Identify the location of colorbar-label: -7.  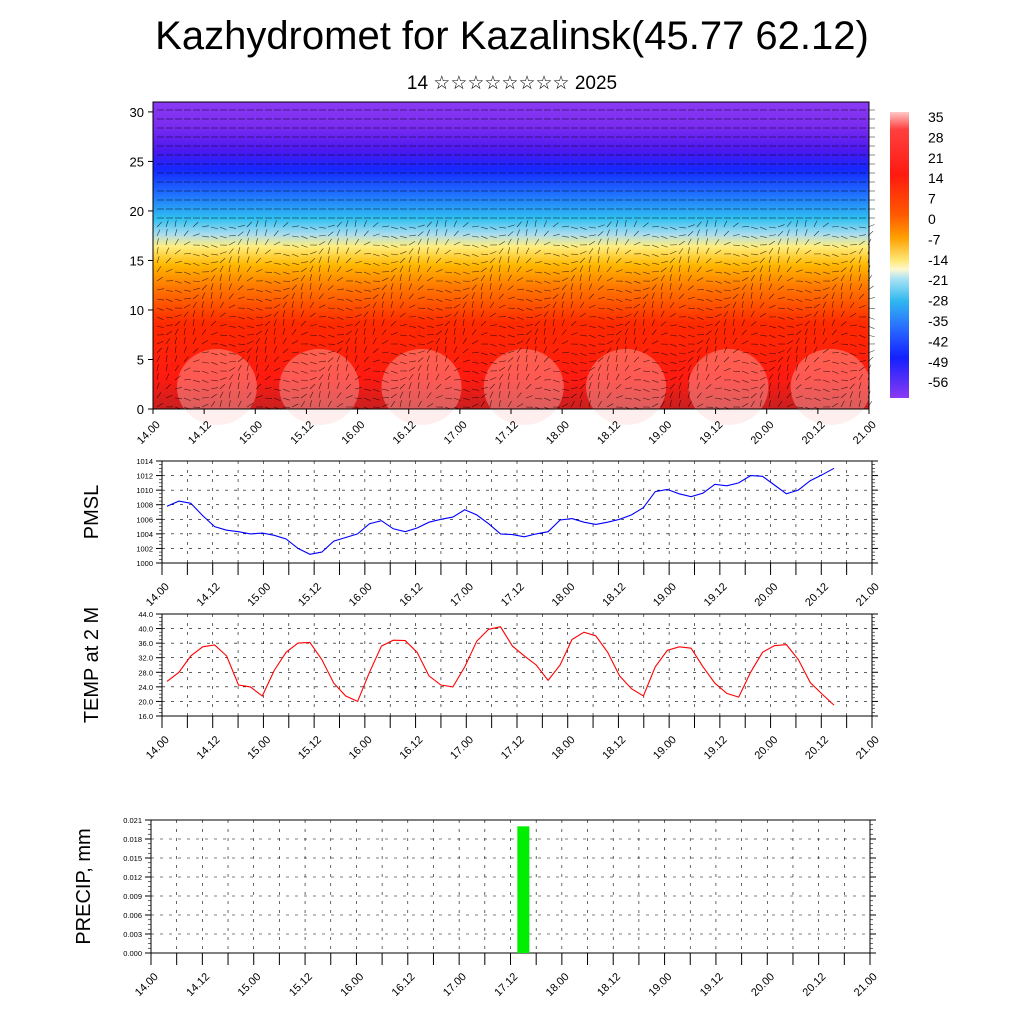
(934, 239).